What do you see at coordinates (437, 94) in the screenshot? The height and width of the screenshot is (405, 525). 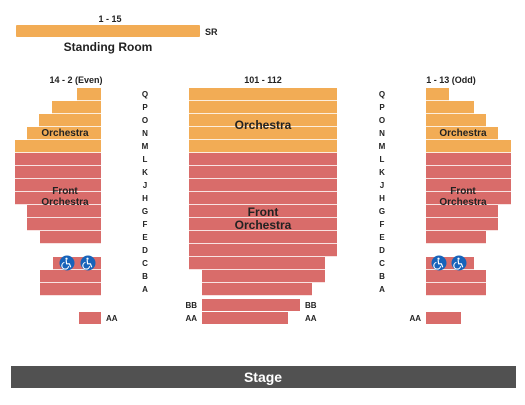 I see `right-row-q` at bounding box center [437, 94].